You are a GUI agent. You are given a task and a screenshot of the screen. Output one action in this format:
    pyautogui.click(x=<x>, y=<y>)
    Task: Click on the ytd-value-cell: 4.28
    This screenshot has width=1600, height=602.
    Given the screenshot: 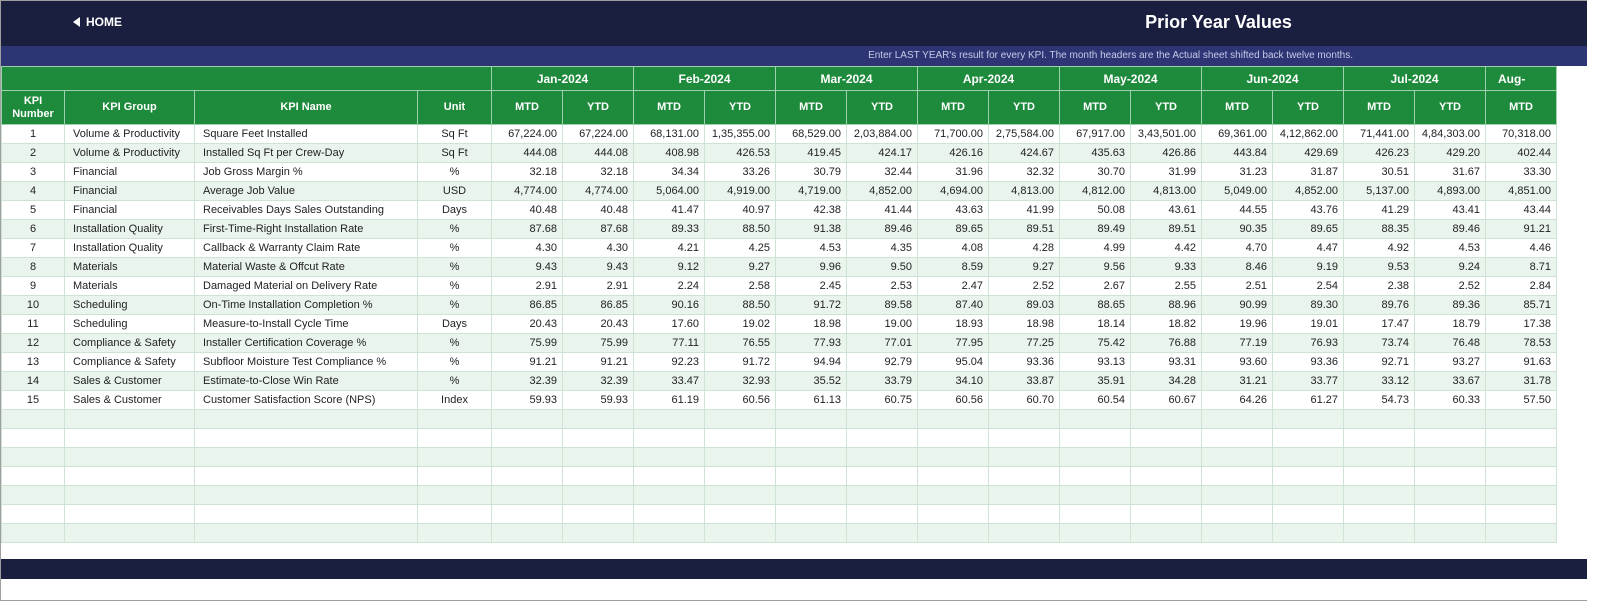 What is the action you would take?
    pyautogui.click(x=1024, y=248)
    